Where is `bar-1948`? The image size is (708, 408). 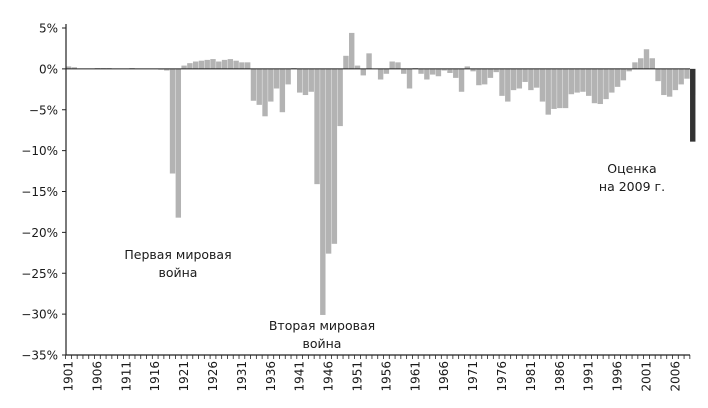 bar-1948 is located at coordinates (340, 97).